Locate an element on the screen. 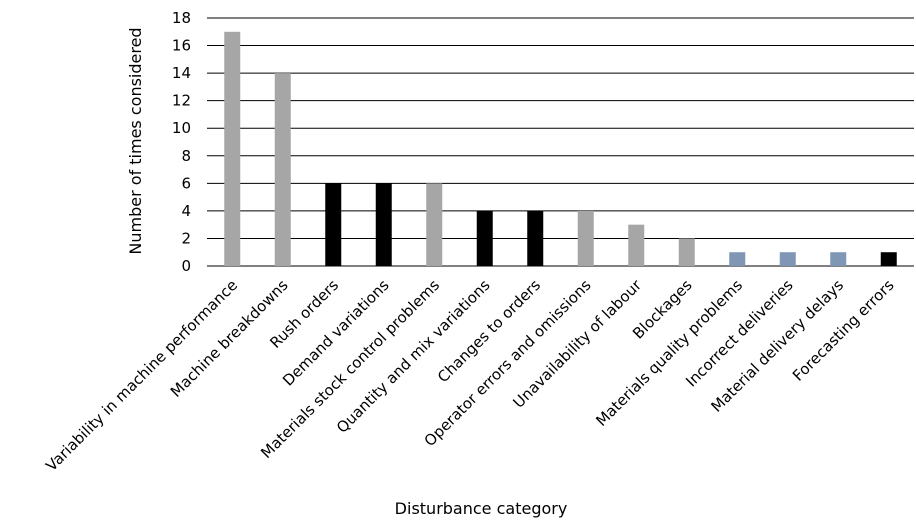  x-category-label: Variability in machine performance is located at coordinates (141, 375).